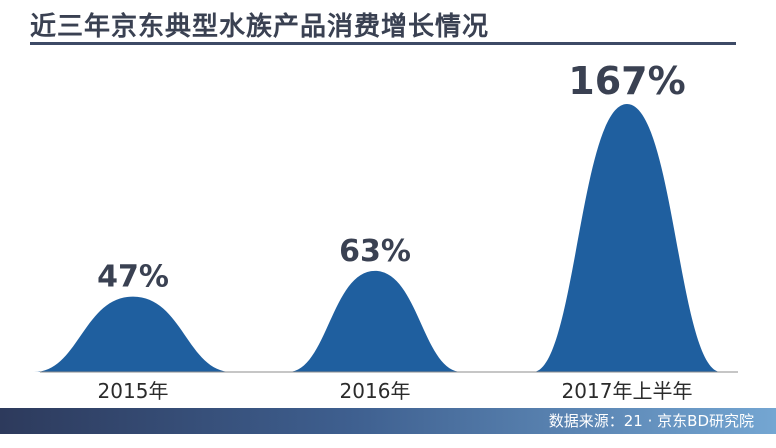  I want to click on value-label-2: 63%, so click(375, 251).